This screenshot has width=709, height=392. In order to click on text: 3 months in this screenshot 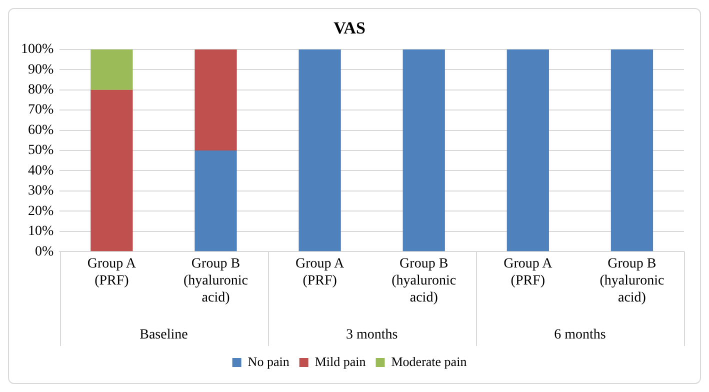, I will do `click(372, 335)`.